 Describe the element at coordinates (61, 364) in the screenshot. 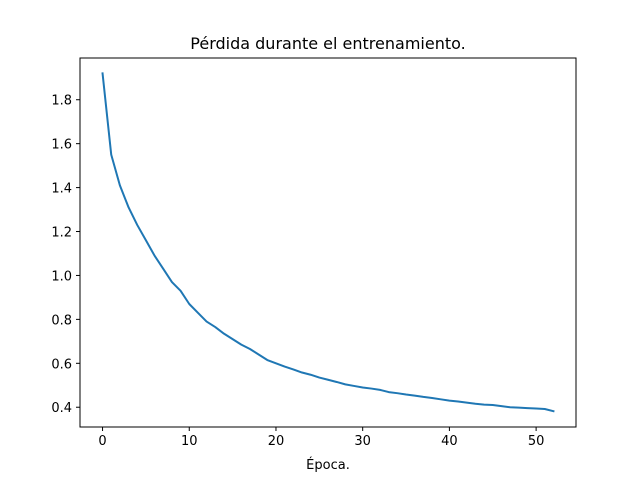

I see `y-tick-label: 0.6` at that location.